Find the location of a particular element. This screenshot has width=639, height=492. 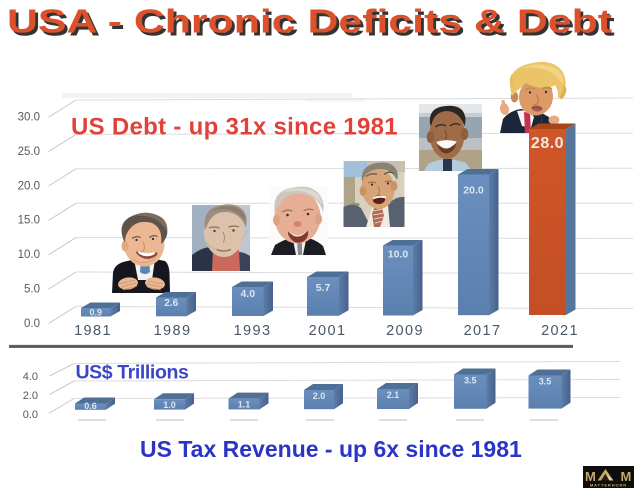

svg-text: 1981 is located at coordinates (93, 331).